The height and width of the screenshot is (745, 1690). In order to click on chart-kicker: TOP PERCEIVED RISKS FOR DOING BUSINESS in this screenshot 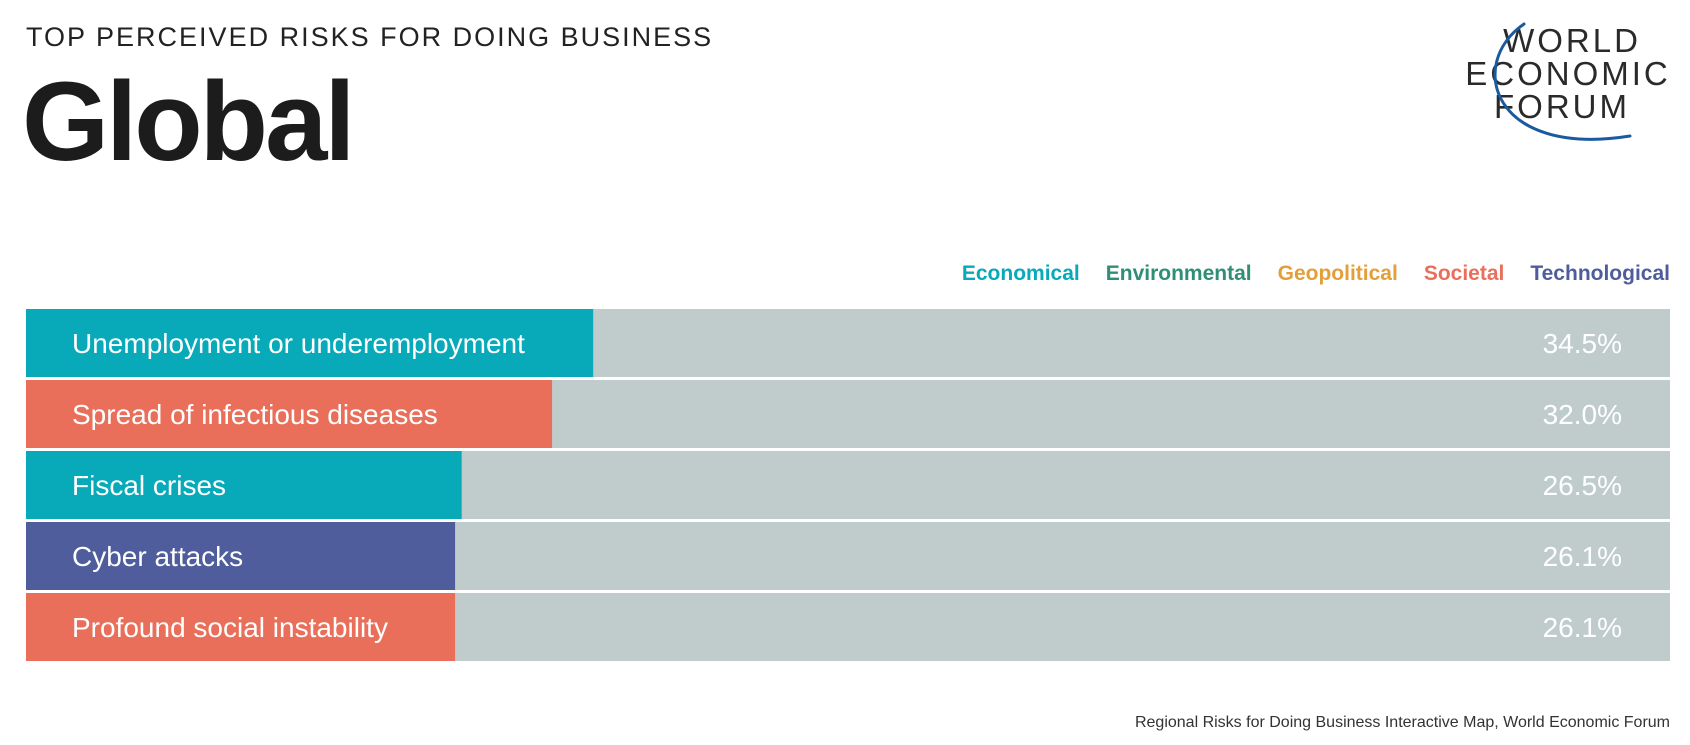, I will do `click(370, 37)`.